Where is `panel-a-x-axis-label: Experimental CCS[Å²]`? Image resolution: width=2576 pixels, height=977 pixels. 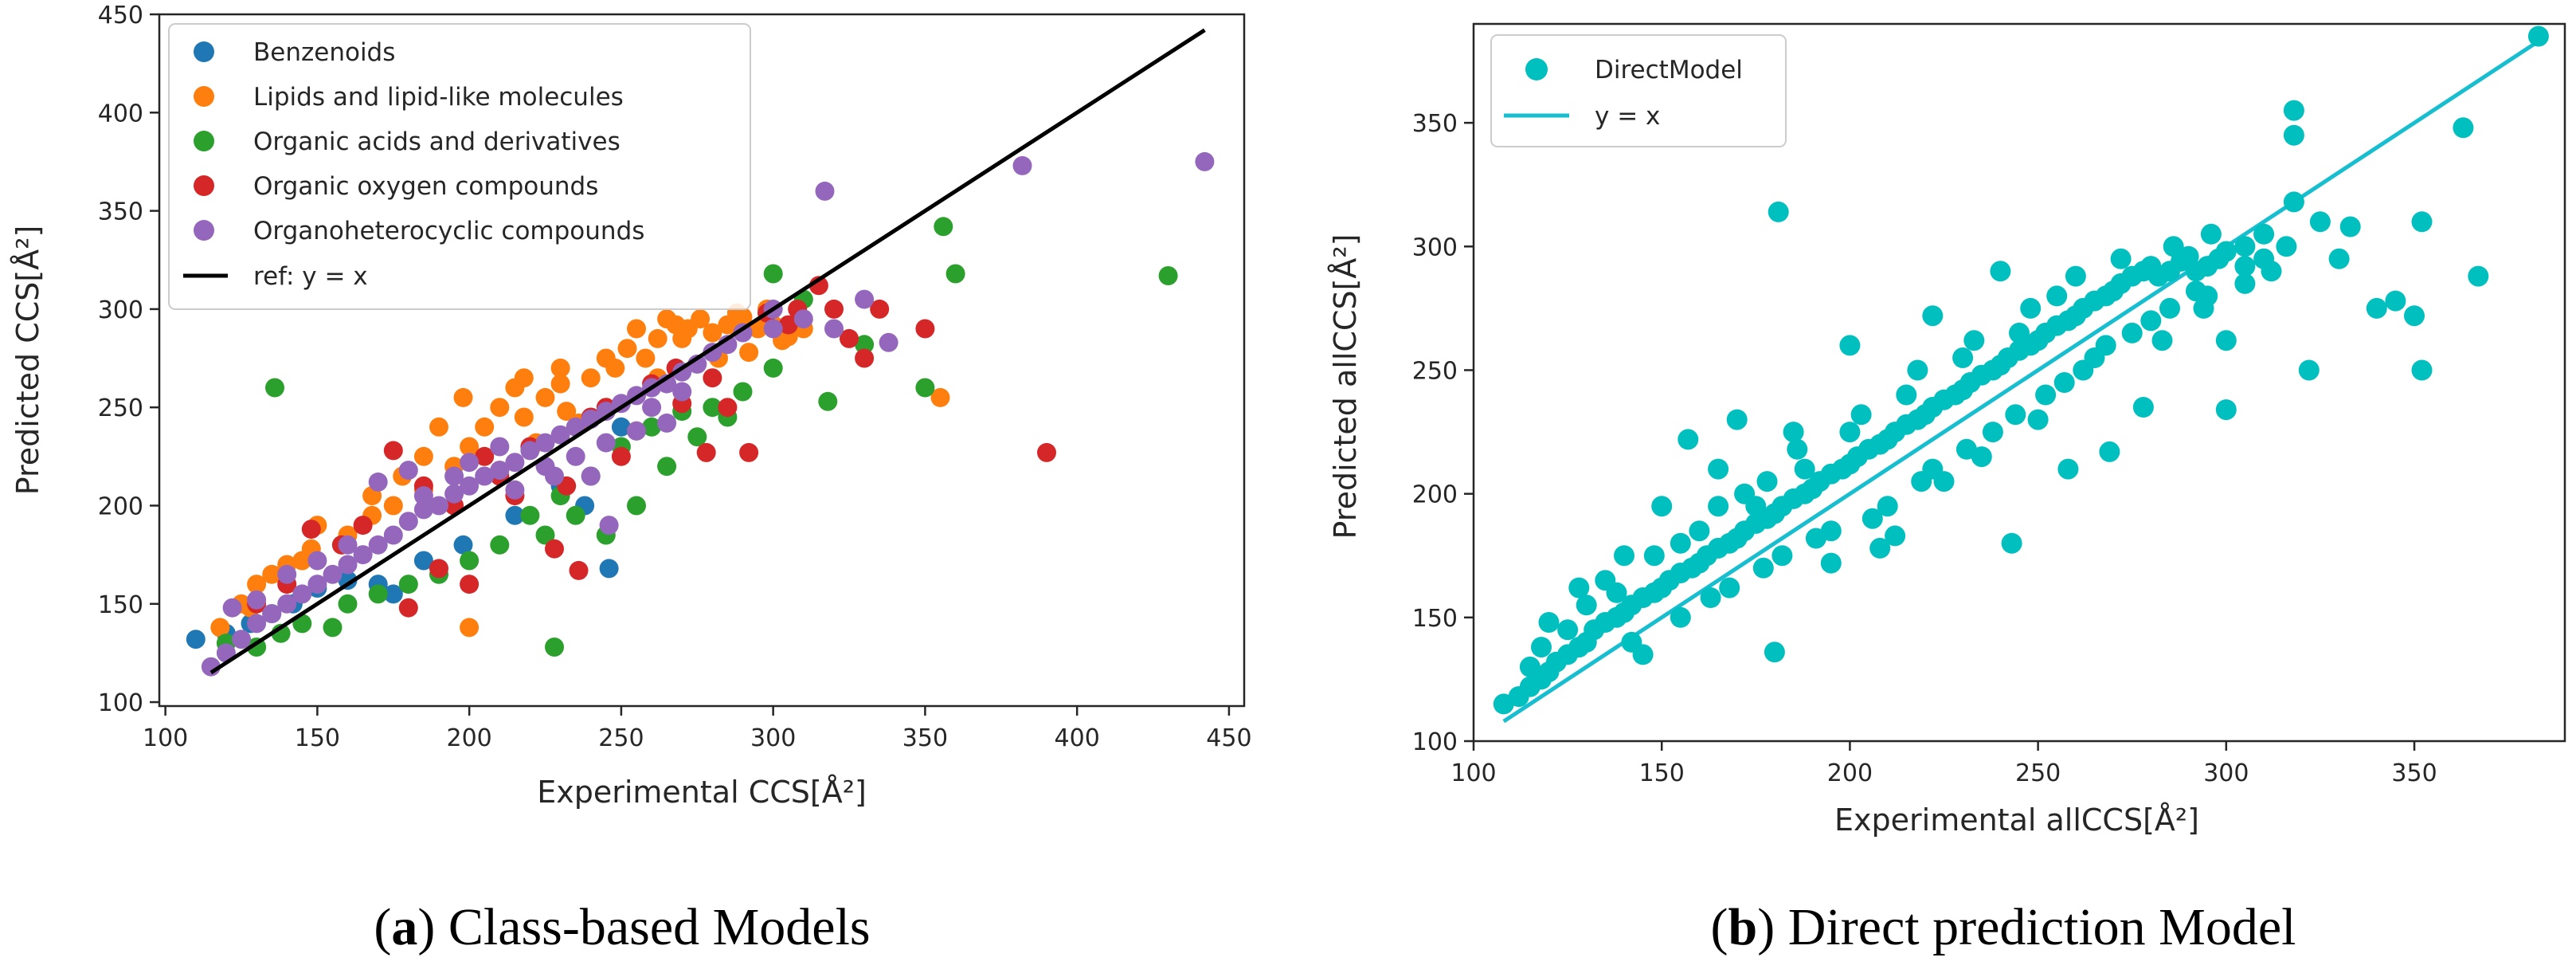 panel-a-x-axis-label: Experimental CCS[Å²] is located at coordinates (702, 792).